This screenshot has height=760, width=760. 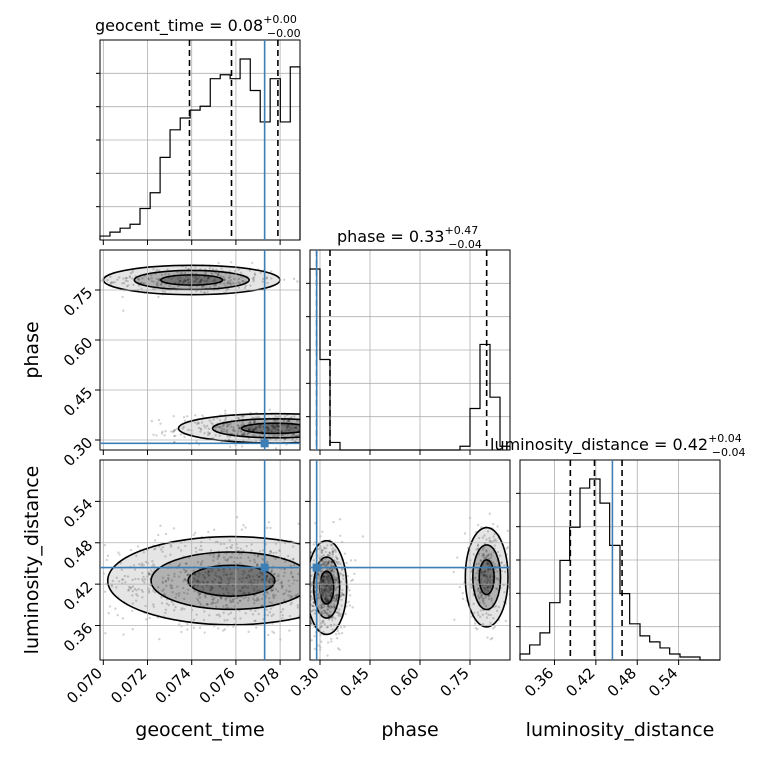 What do you see at coordinates (618, 445) in the screenshot?
I see `title-luminosity-distance: luminosity_distance = 0.42+0.04 −0.04` at bounding box center [618, 445].